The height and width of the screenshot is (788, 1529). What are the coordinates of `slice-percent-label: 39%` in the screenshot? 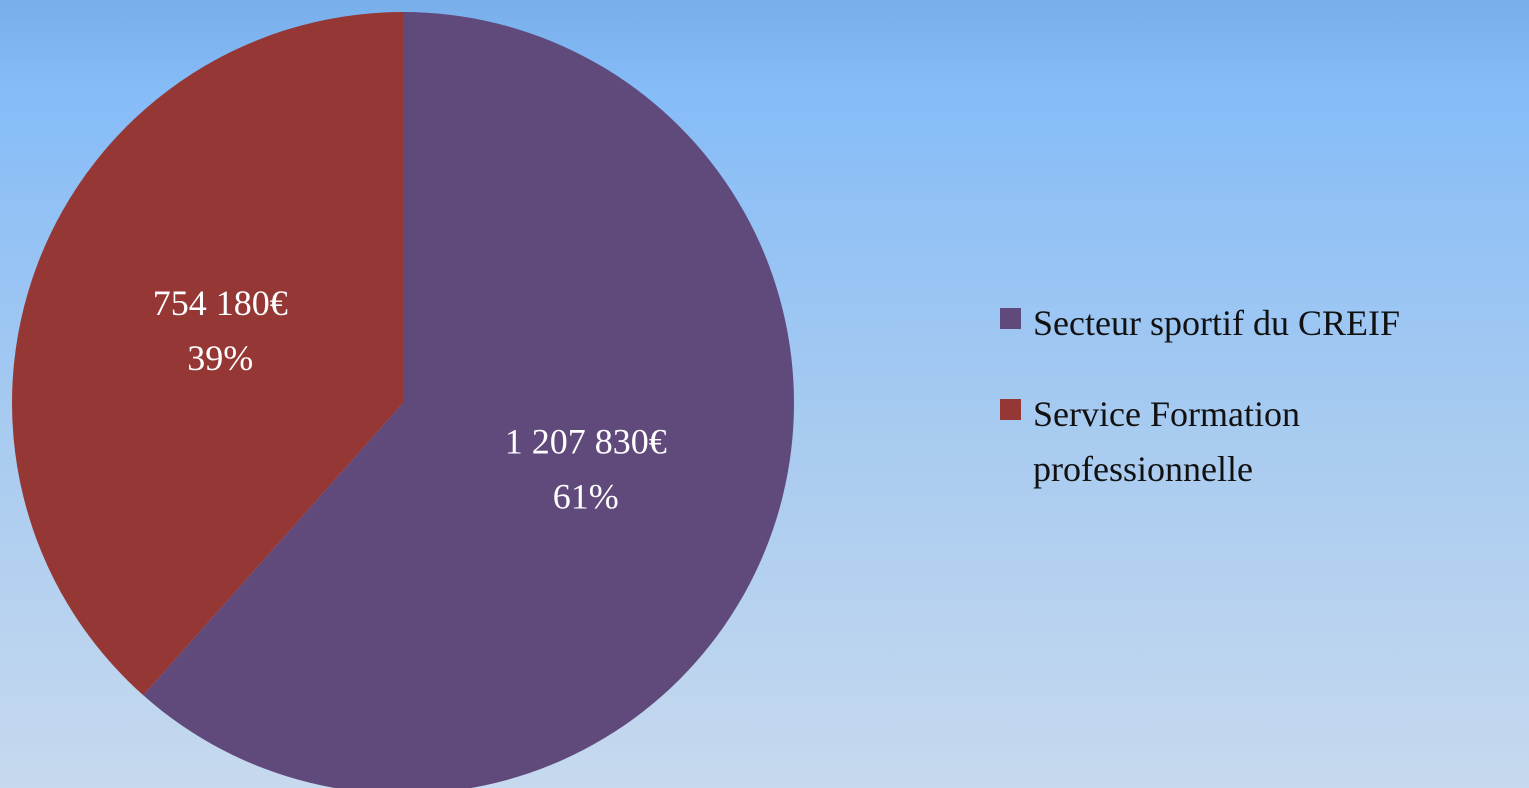 It's located at (220, 358).